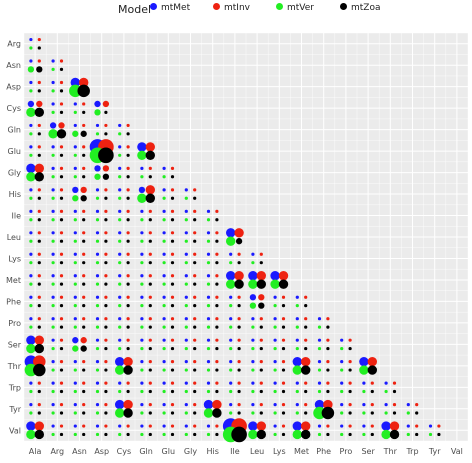 This screenshot has width=472, height=463. What do you see at coordinates (61, 241) in the screenshot?
I see `point-mtzoa-leu-arg` at bounding box center [61, 241].